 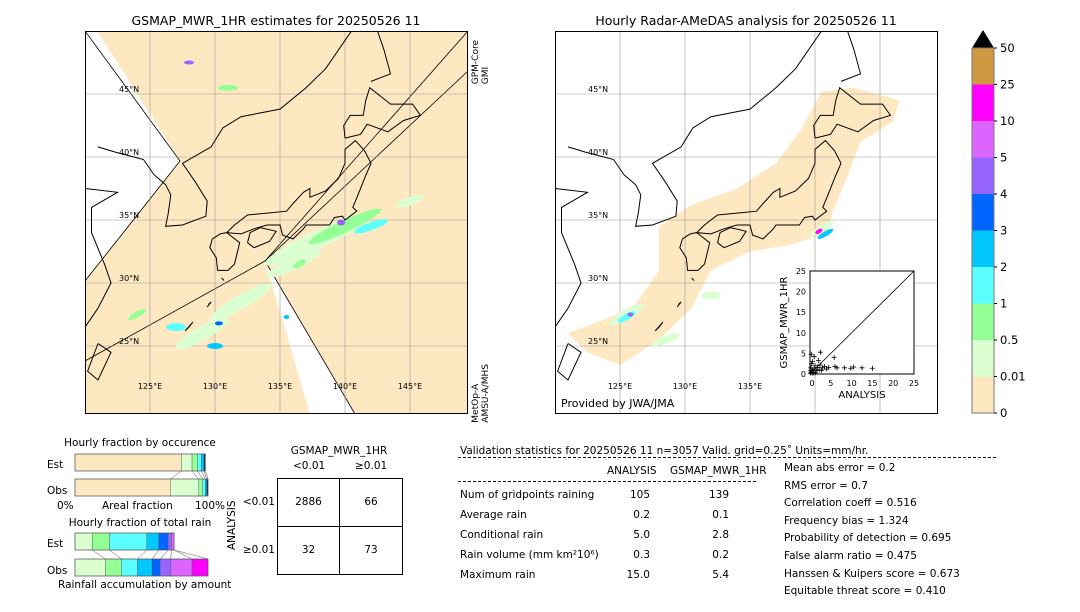 What do you see at coordinates (607, 481) in the screenshot?
I see `divider` at bounding box center [607, 481].